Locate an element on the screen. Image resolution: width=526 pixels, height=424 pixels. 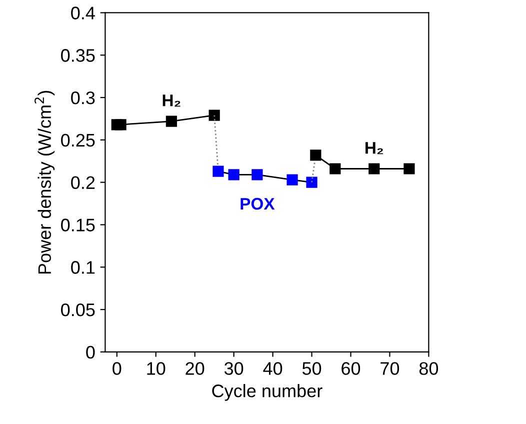
y-tick-label: 0.35 is located at coordinates (78, 55).